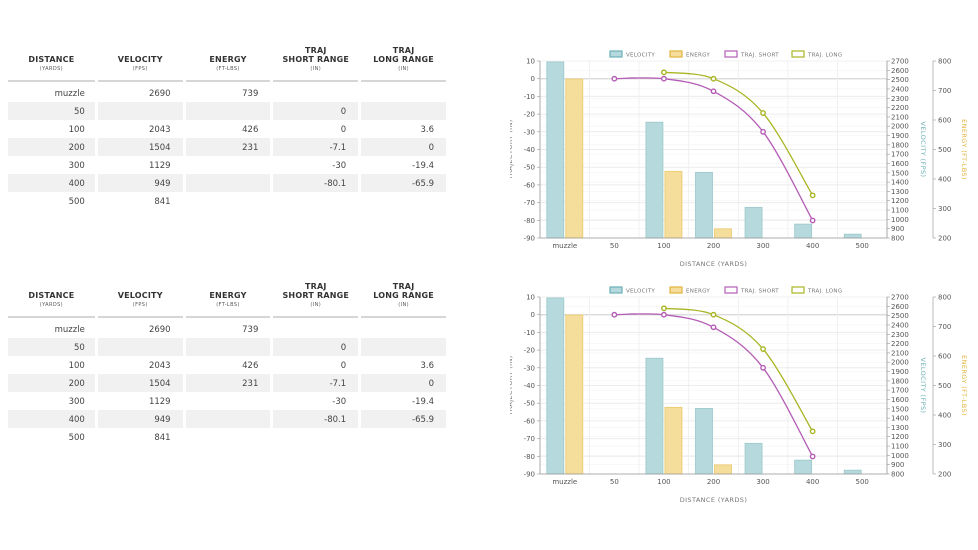  Describe the element at coordinates (76, 437) in the screenshot. I see `table-cell: 500` at that location.